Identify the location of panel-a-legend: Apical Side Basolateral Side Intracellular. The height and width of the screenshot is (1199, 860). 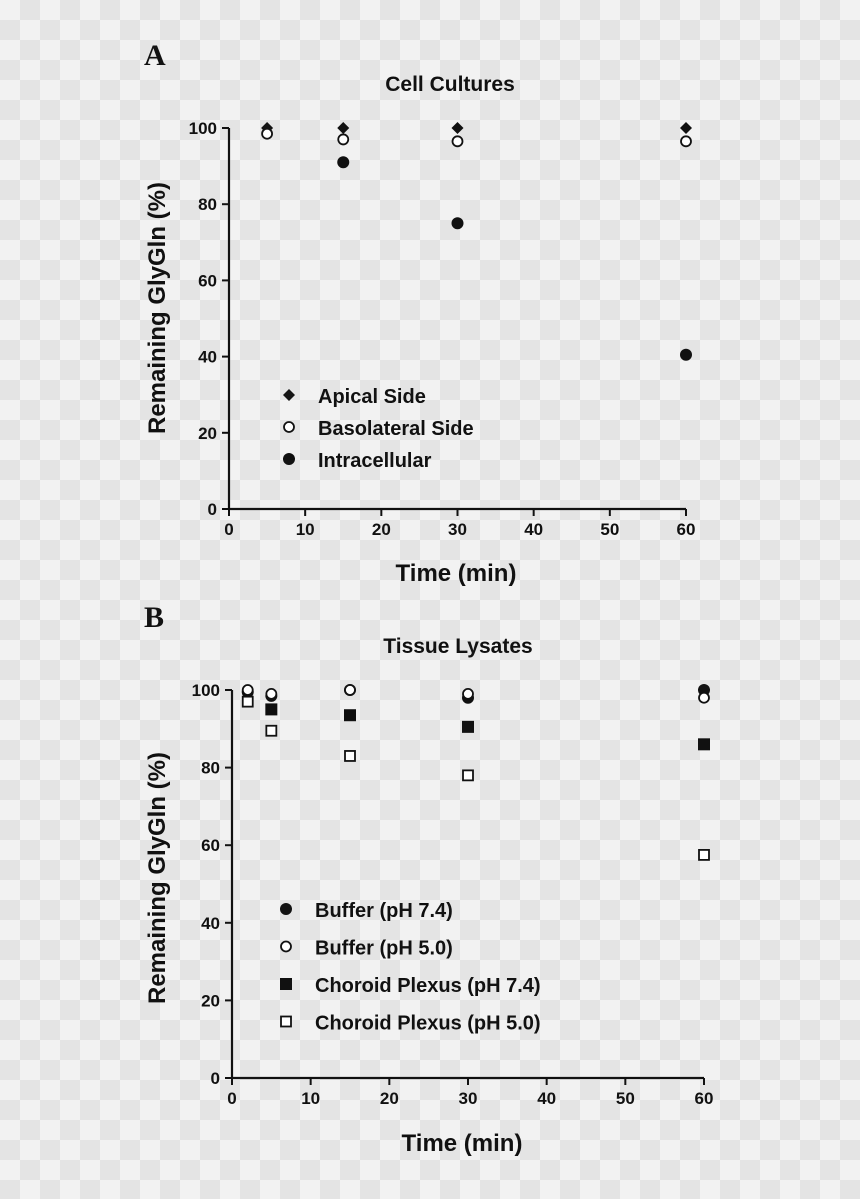
(378, 429).